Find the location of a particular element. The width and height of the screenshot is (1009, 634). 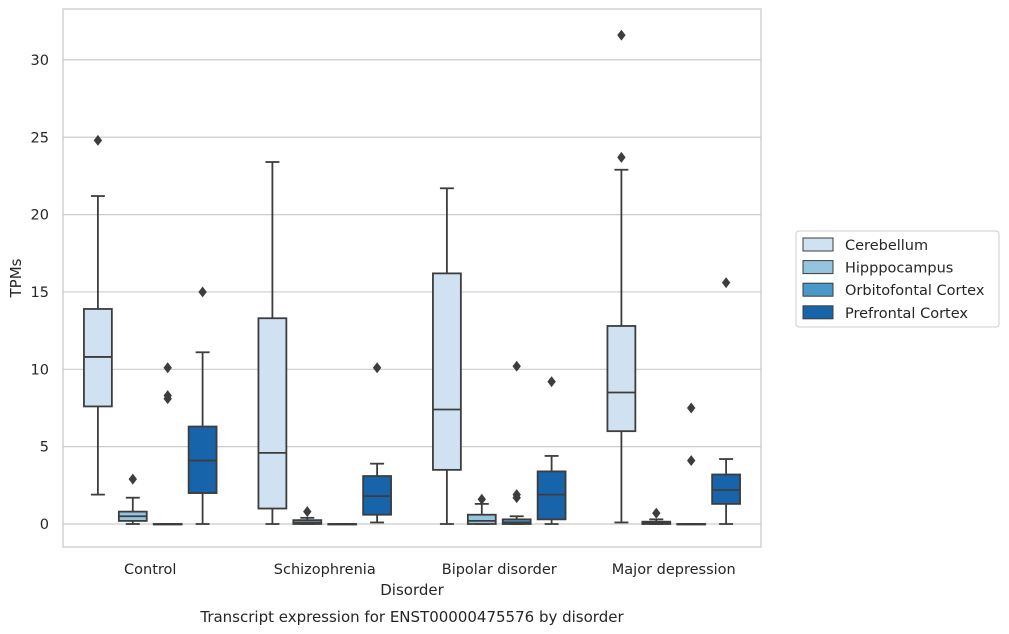

y-tick-label: 10 is located at coordinates (40, 370).